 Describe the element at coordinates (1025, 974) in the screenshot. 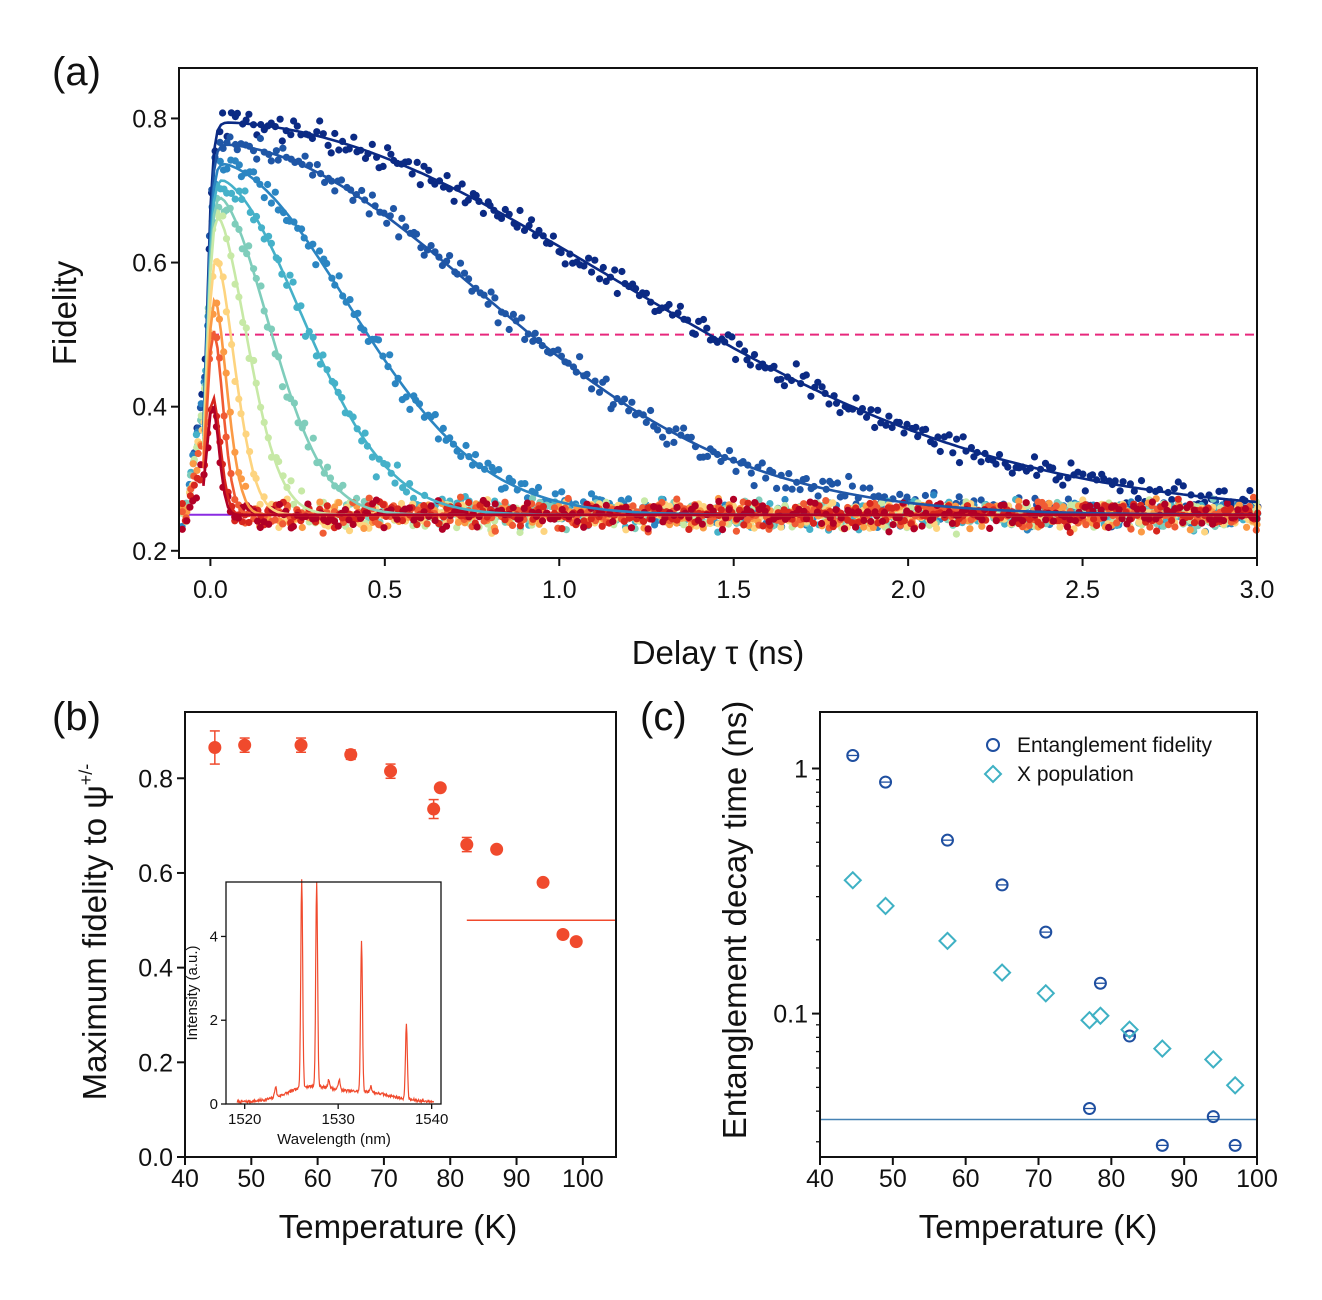

I see `panel-c-ticks: 40 50 60 70 80 90 100 0.1 1` at that location.